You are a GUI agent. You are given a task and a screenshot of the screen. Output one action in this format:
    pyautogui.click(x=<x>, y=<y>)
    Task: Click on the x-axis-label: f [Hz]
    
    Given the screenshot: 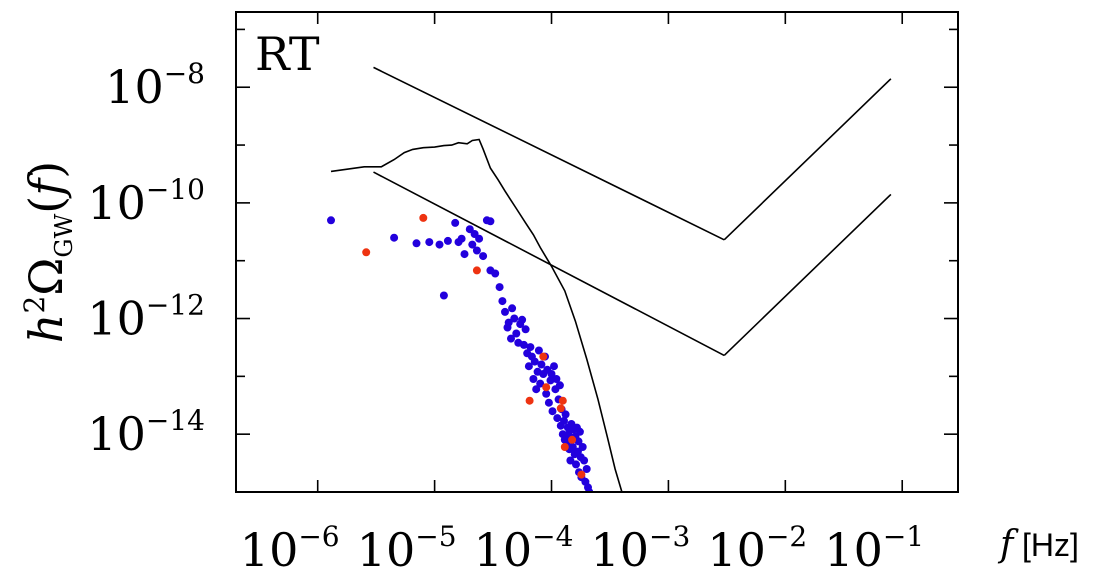 What is the action you would take?
    pyautogui.click(x=1038, y=544)
    